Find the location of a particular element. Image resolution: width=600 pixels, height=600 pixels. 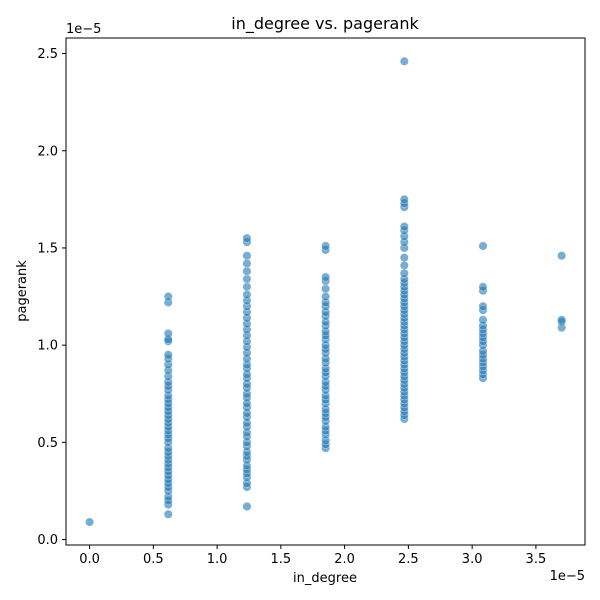

x-tick-label: 1.5 is located at coordinates (281, 559).